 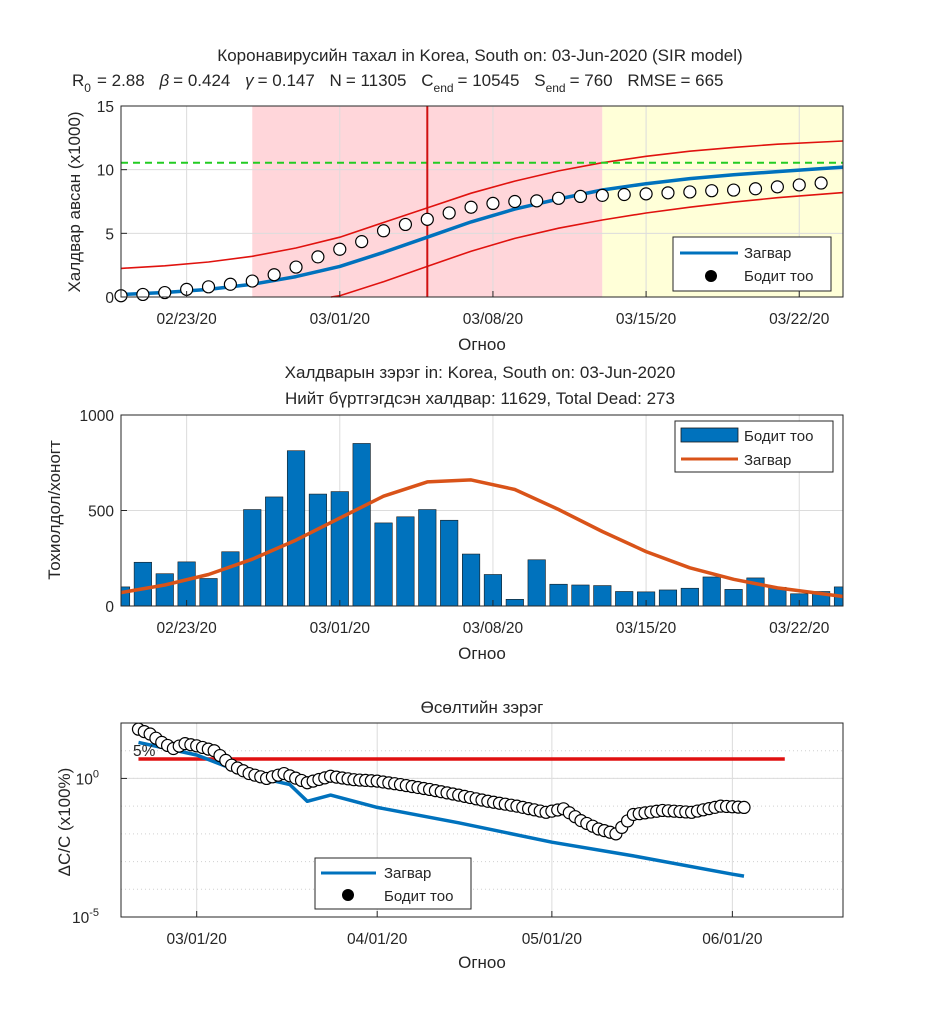 What do you see at coordinates (587, 244) in the screenshot?
I see `lower-band-line` at bounding box center [587, 244].